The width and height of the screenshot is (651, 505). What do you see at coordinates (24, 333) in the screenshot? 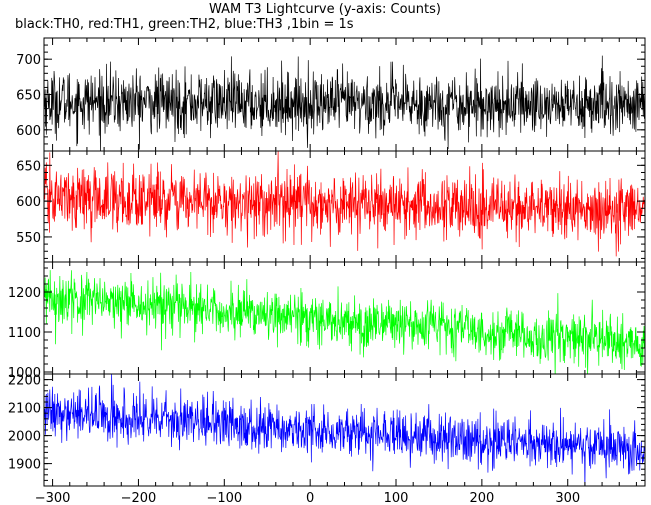
I see `y-tick-label: 1100` at bounding box center [24, 333].